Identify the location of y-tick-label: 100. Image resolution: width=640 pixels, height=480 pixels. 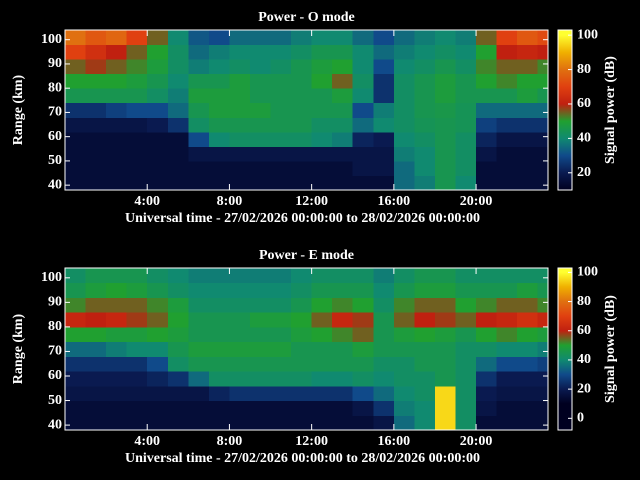
(51, 39).